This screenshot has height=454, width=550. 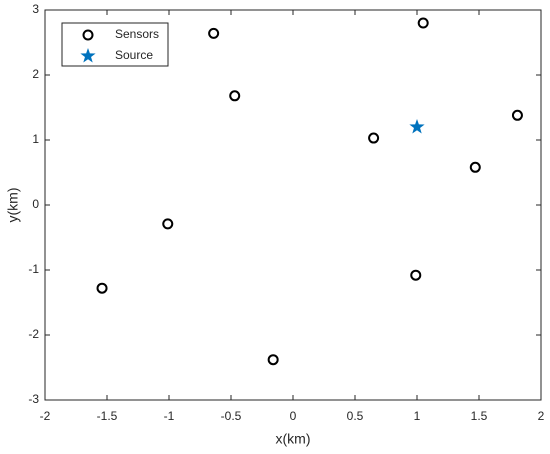 What do you see at coordinates (293, 416) in the screenshot?
I see `x-tick-label: 0` at bounding box center [293, 416].